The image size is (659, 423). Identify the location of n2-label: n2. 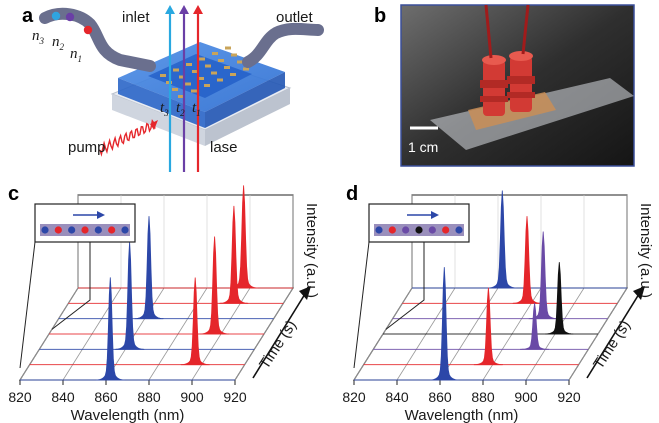
(58, 43).